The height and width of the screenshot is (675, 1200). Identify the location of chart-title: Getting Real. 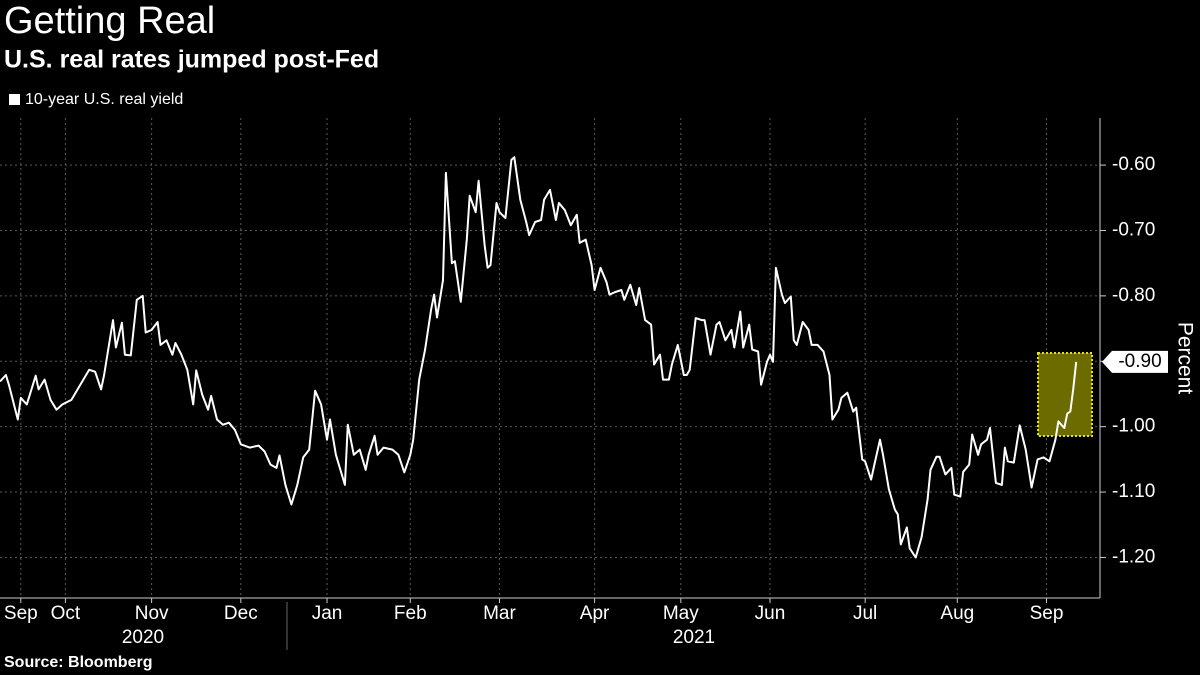
(109, 21).